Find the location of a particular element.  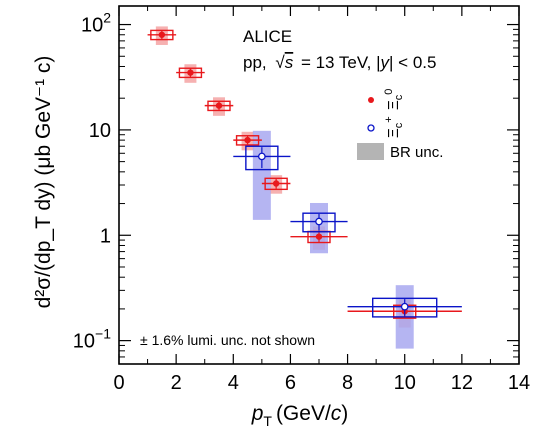

energy-text: = 13 TeV, | is located at coordinates (341, 62).